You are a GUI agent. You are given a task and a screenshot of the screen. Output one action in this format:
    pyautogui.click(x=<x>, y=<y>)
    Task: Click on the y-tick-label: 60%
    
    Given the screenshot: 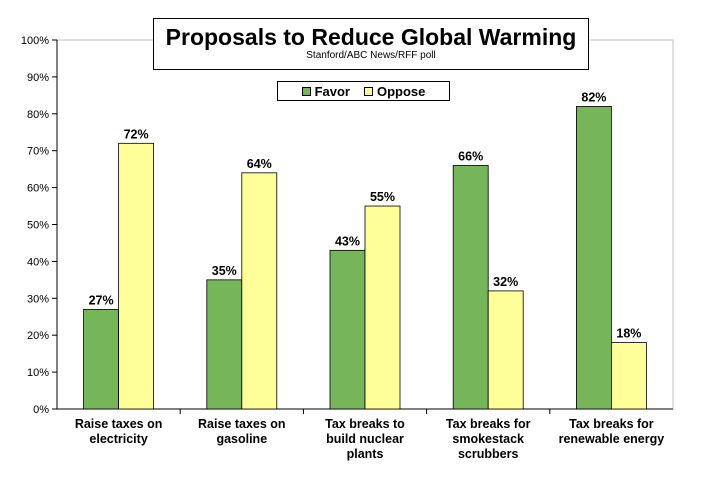 What is the action you would take?
    pyautogui.click(x=38, y=189)
    